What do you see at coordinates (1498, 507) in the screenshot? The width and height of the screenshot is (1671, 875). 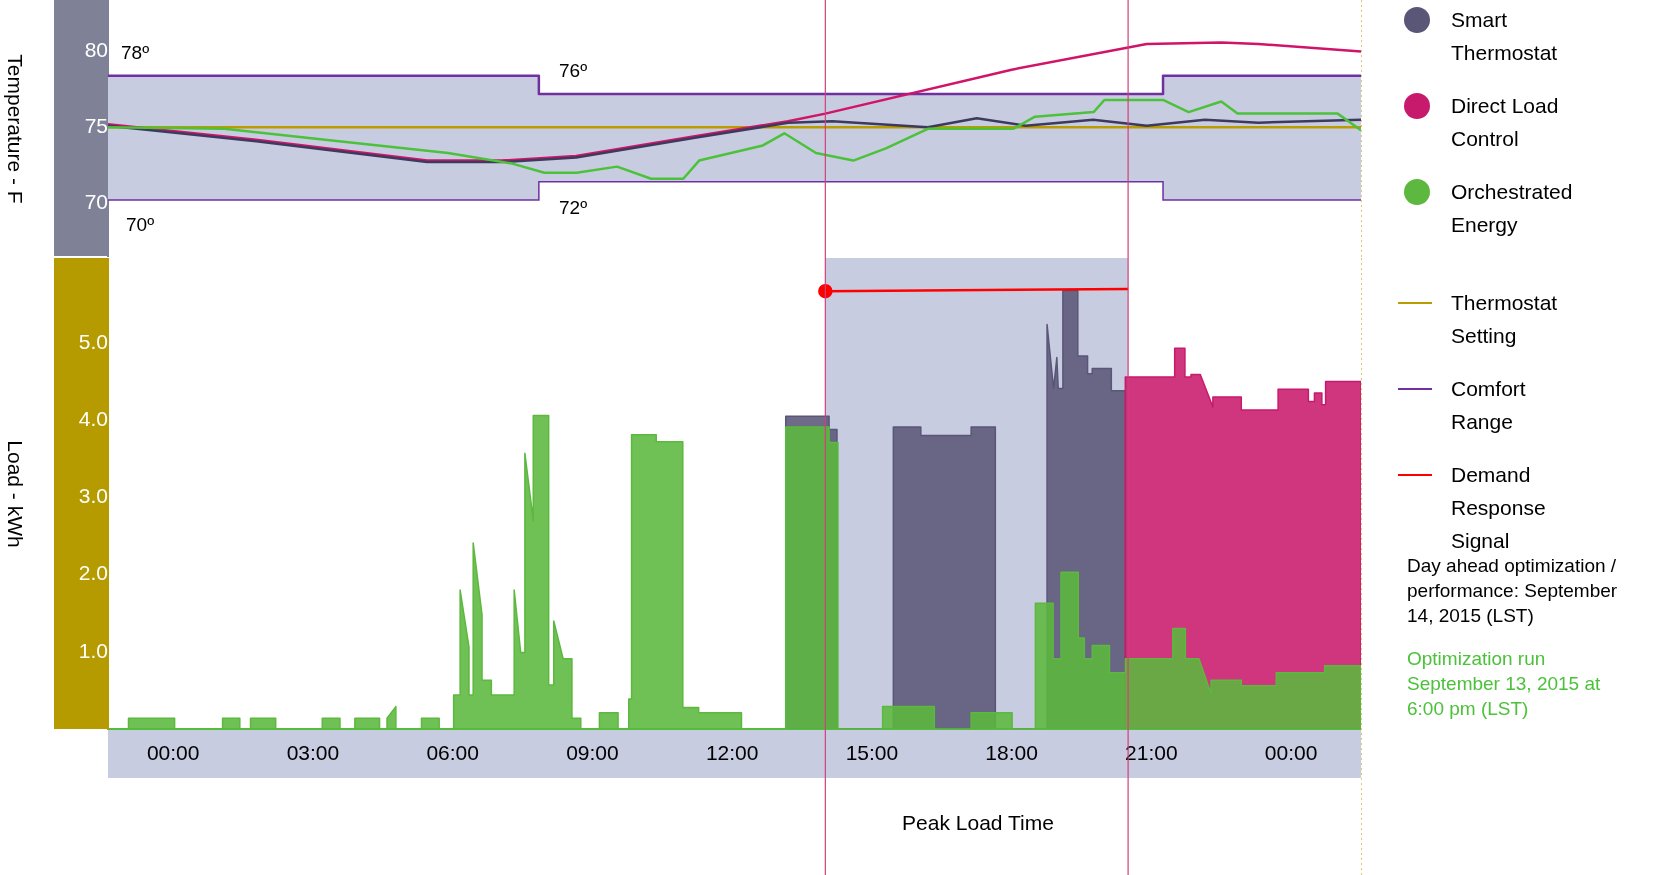 I see `legend-label: Demand Response Signal` at bounding box center [1498, 507].